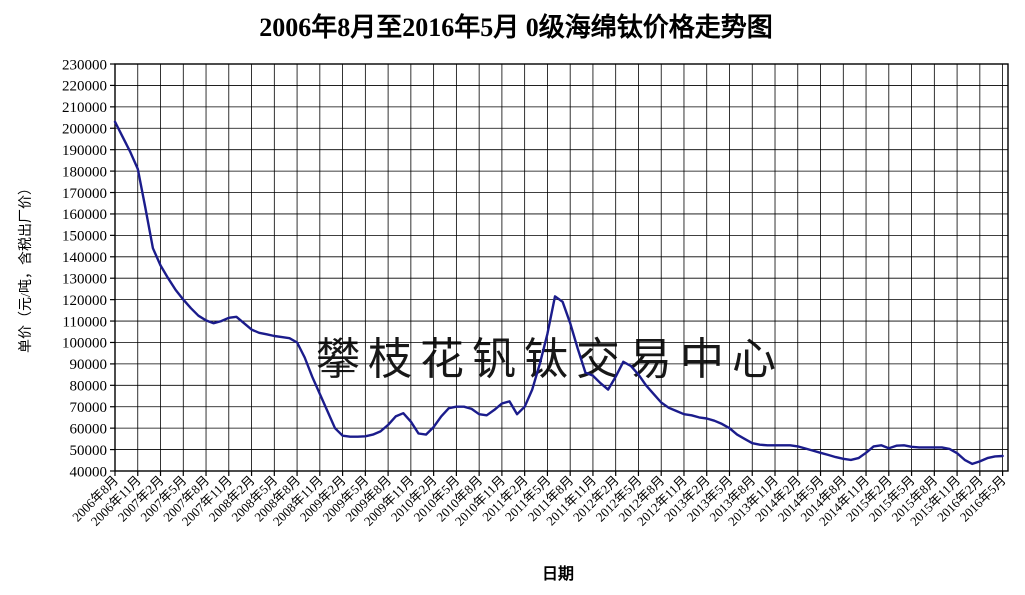 The width and height of the screenshot is (1025, 595). Describe the element at coordinates (84, 301) in the screenshot. I see `y-tick-label: 120000` at that location.